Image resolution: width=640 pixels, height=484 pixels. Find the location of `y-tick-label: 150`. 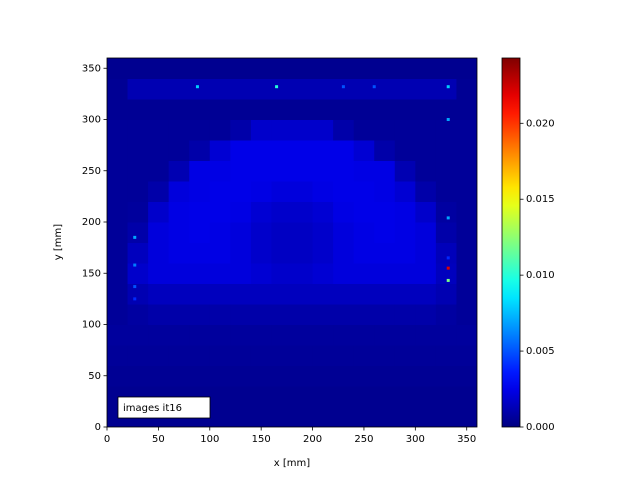

y-tick-label: 150 is located at coordinates (91, 273).